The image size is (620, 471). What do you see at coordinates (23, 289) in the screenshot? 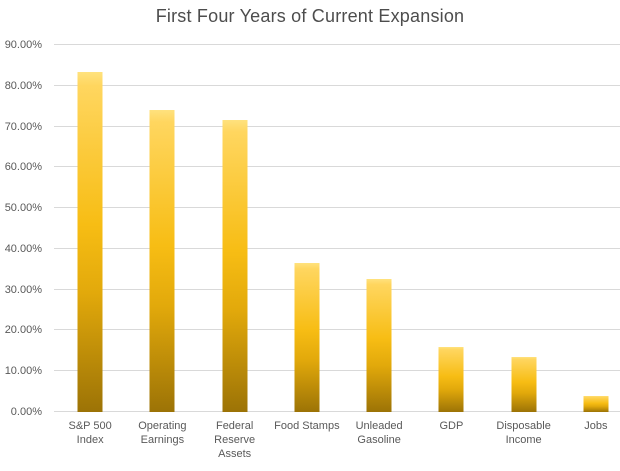
I see `y-tick-label: 30.00%` at bounding box center [23, 289].